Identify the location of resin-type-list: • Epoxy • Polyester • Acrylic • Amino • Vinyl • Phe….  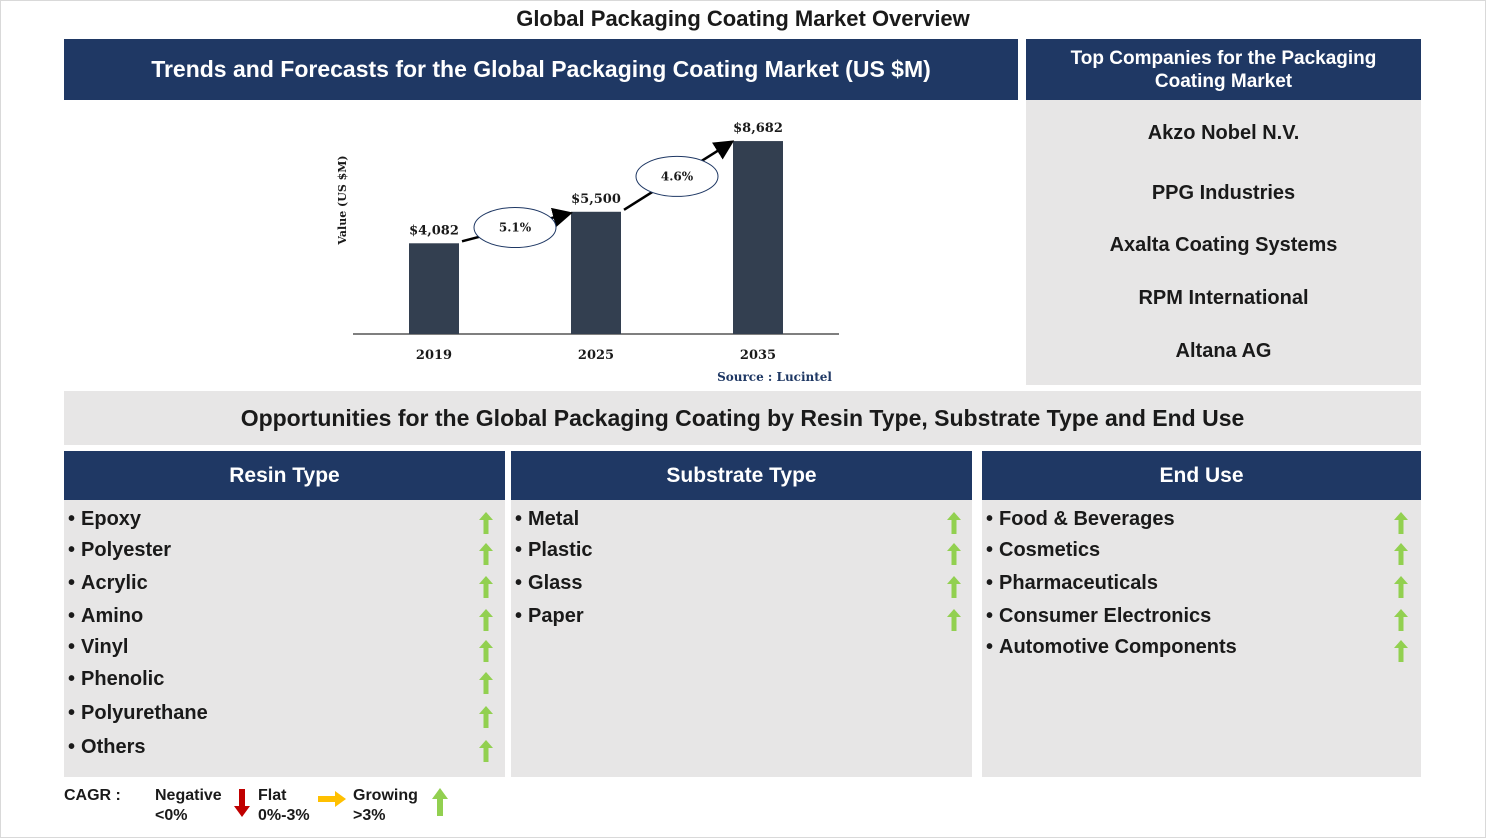
(284, 638).